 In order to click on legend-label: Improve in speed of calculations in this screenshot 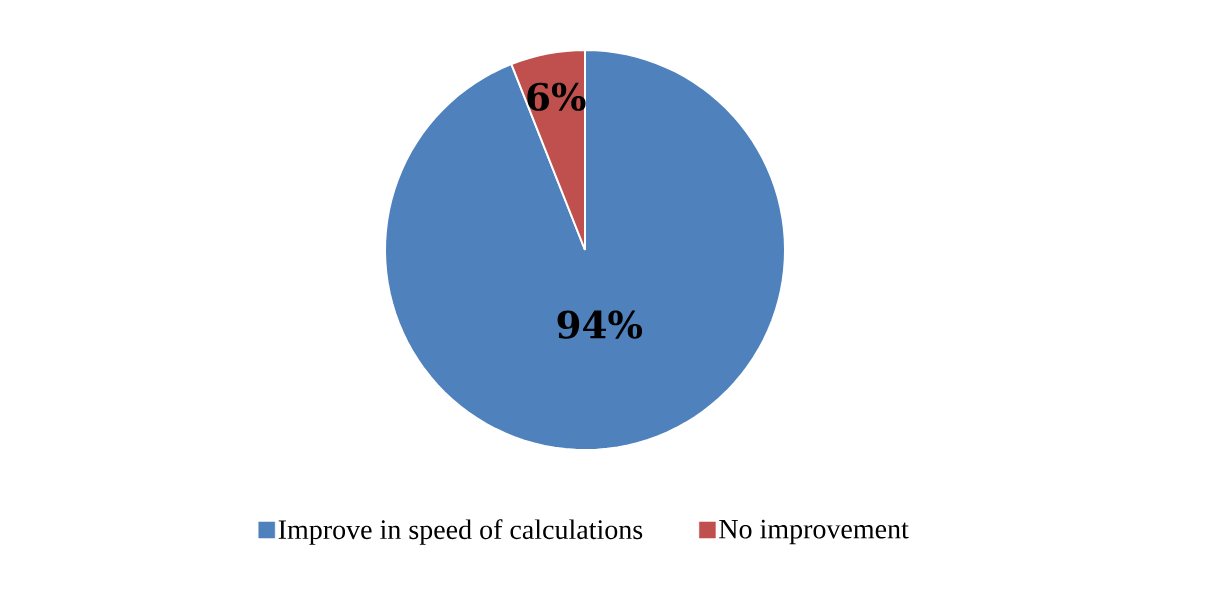, I will do `click(460, 532)`.